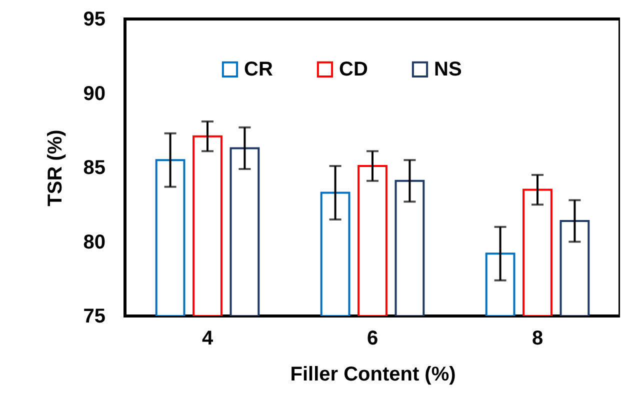 The width and height of the screenshot is (621, 407). I want to click on x-tick-label: 6, so click(372, 339).